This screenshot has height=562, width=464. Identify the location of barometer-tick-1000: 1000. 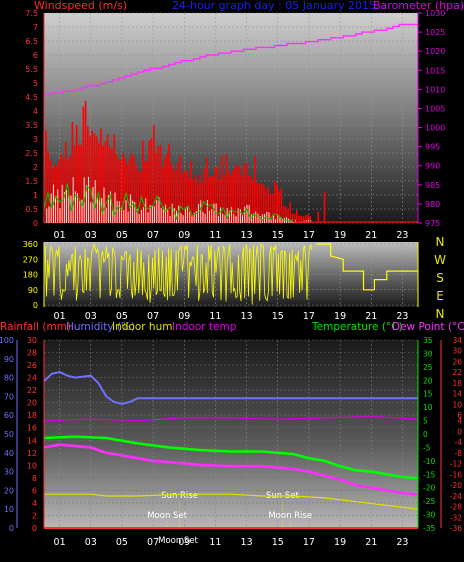
(435, 128).